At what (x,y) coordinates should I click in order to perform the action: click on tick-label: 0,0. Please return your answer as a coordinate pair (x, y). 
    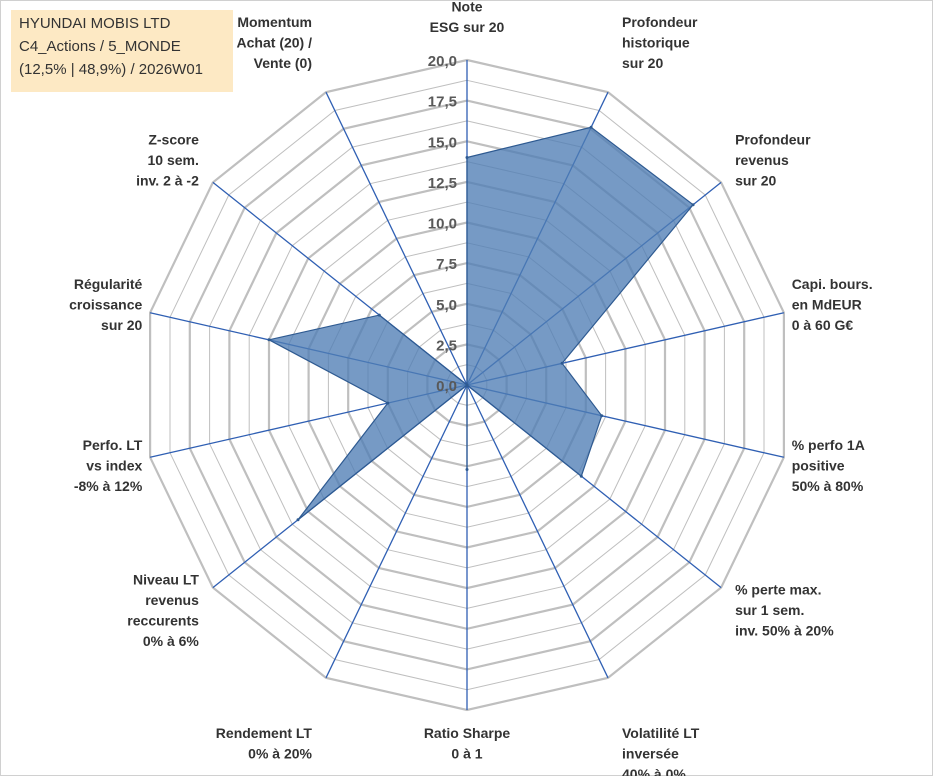
    Looking at the image, I should click on (446, 386).